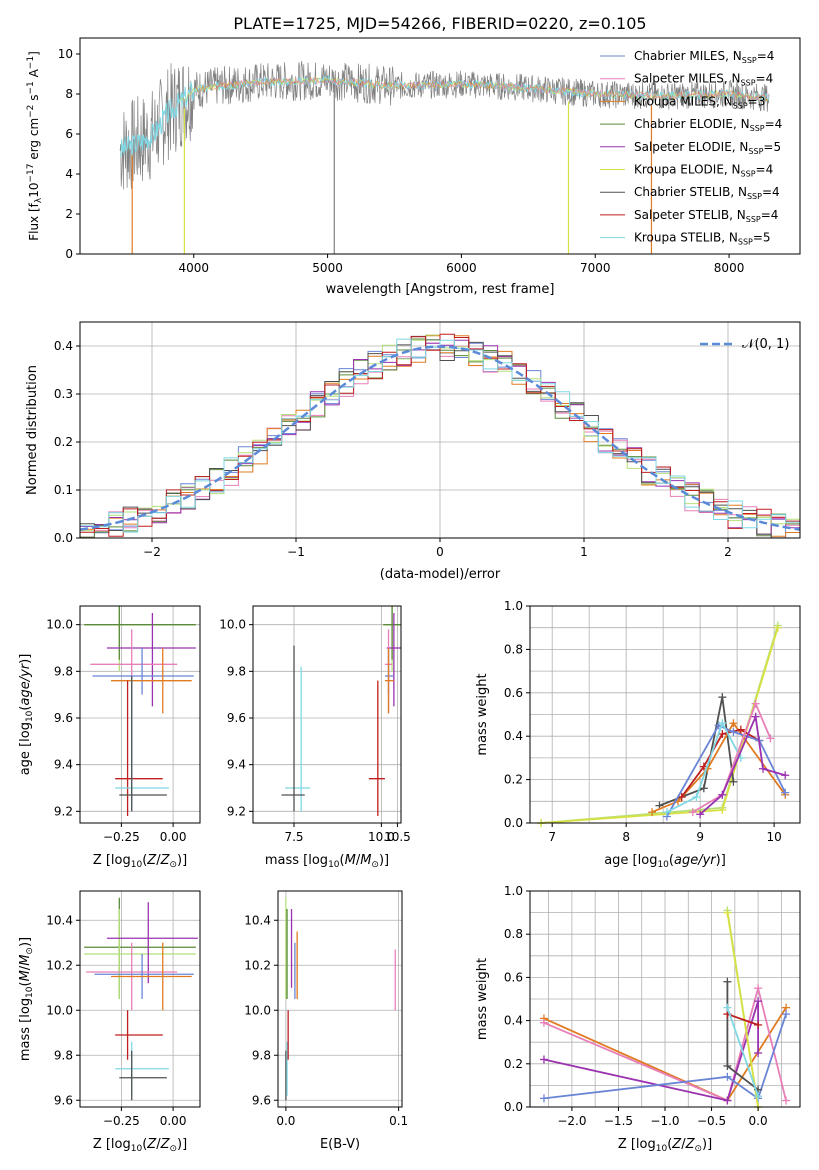 This screenshot has width=819, height=1170. Describe the element at coordinates (327, 268) in the screenshot. I see `spectrum-x-tick-label: 5000` at that location.